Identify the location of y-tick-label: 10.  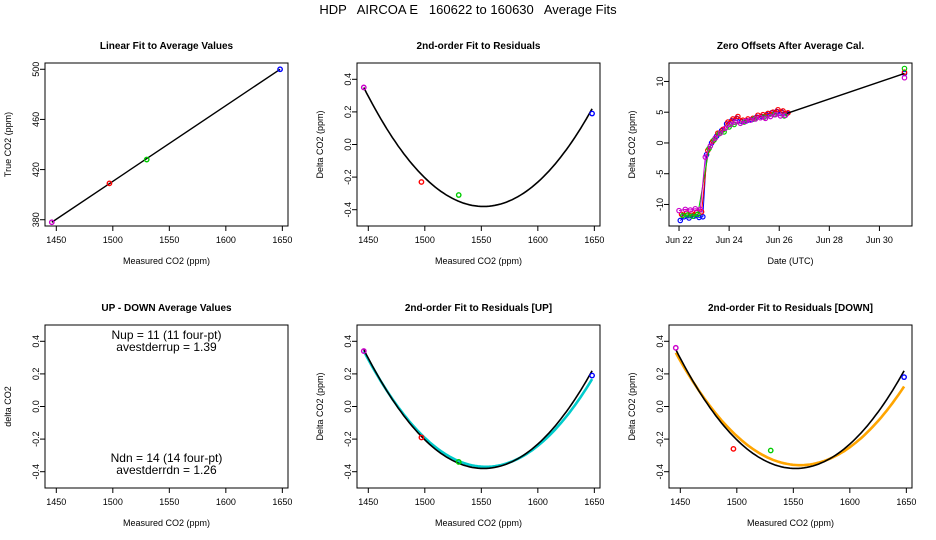
(660, 81).